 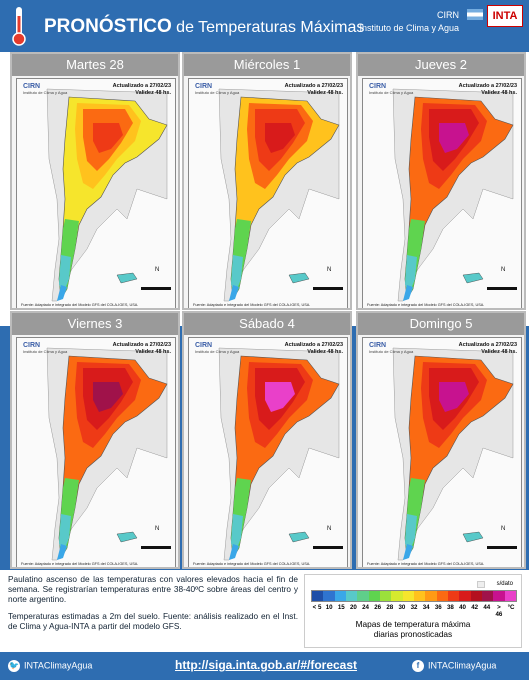 I want to click on legend-tick: 36, so click(x=438, y=607).